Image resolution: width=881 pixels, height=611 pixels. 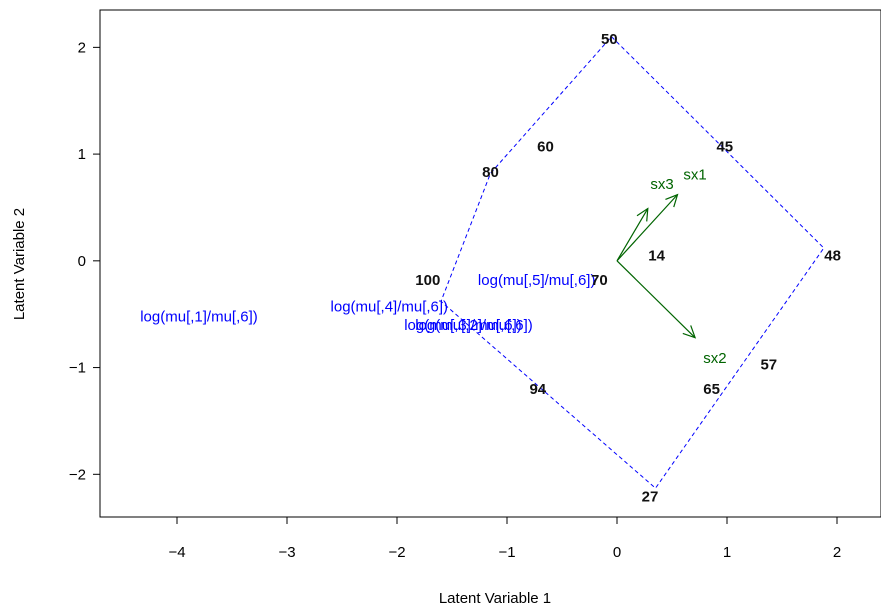 I want to click on y-tick-label: −2, so click(x=77, y=474).